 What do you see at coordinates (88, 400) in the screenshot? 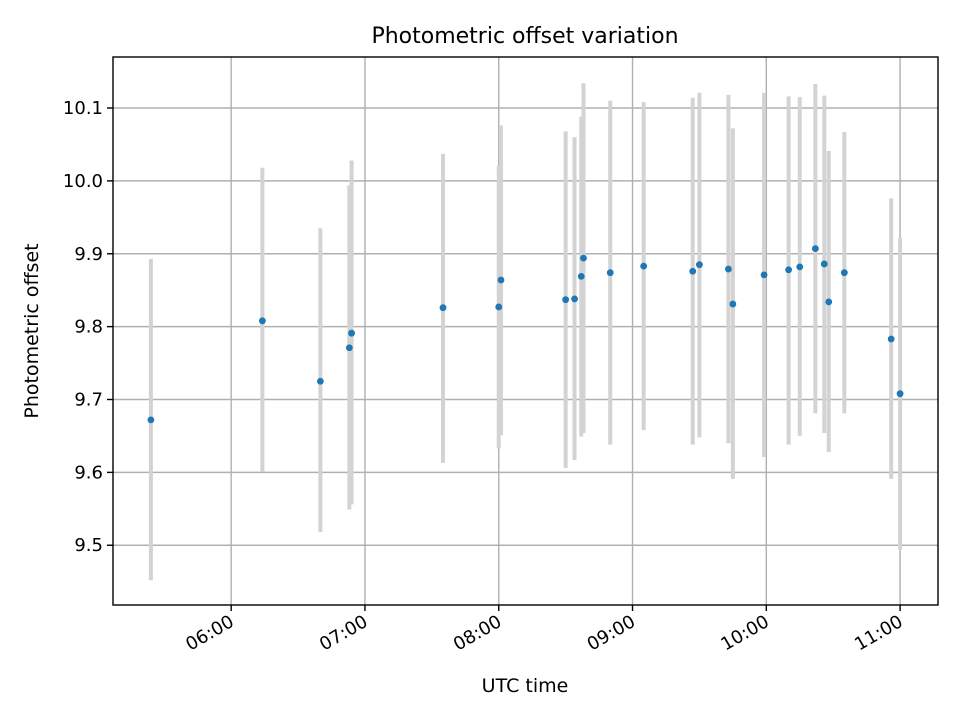
I see `y-tick-label: 9.7` at bounding box center [88, 400].